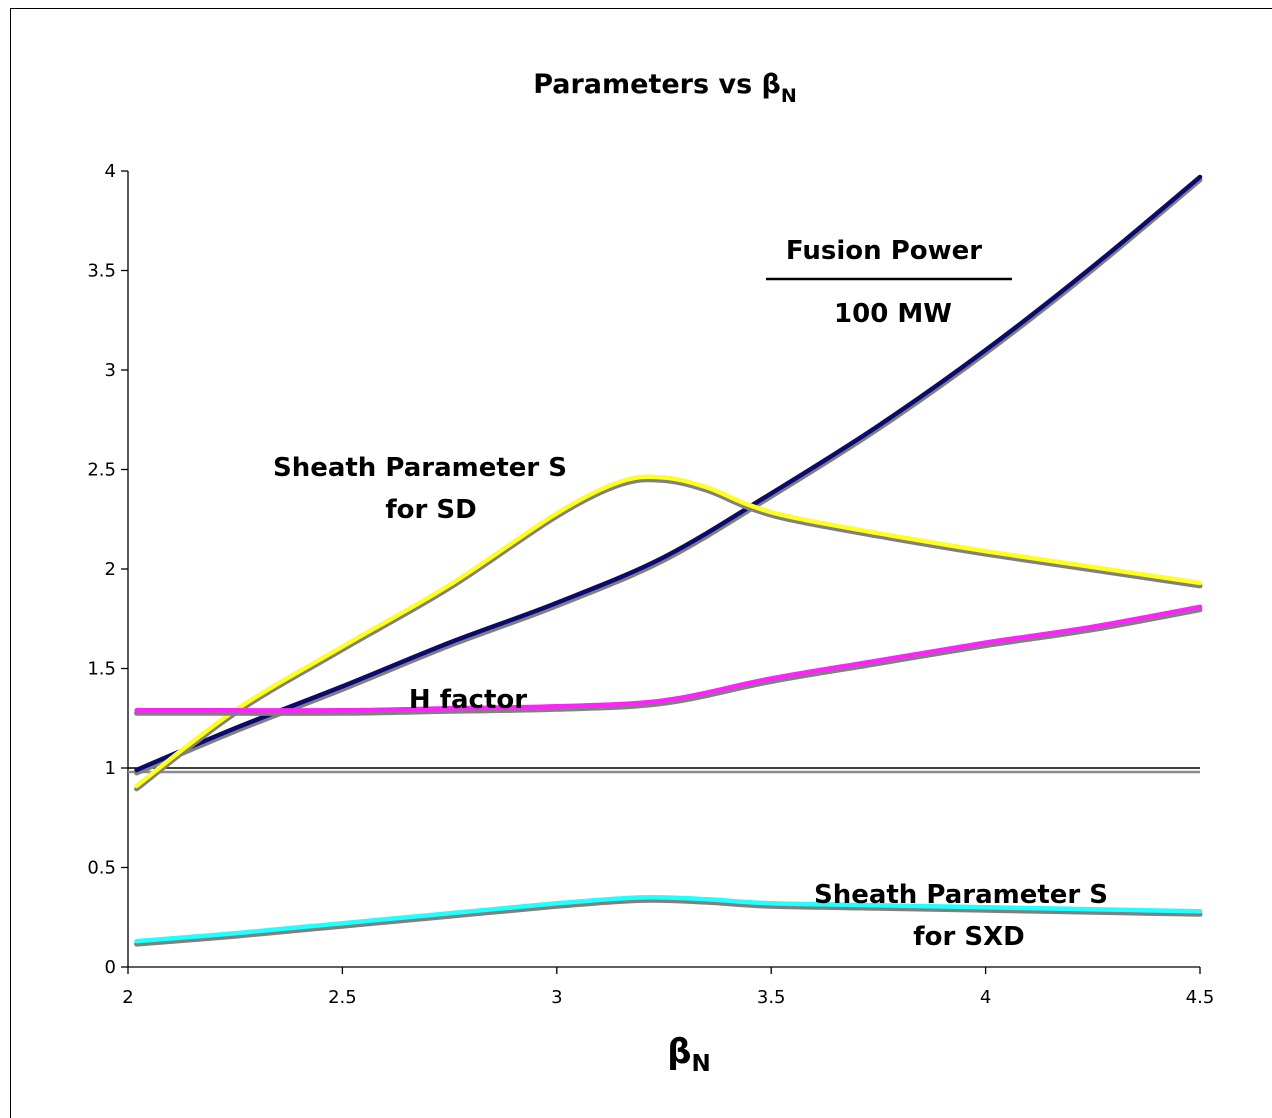 Image resolution: width=1272 pixels, height=1118 pixels. I want to click on y-tick-label: 1, so click(110, 768).